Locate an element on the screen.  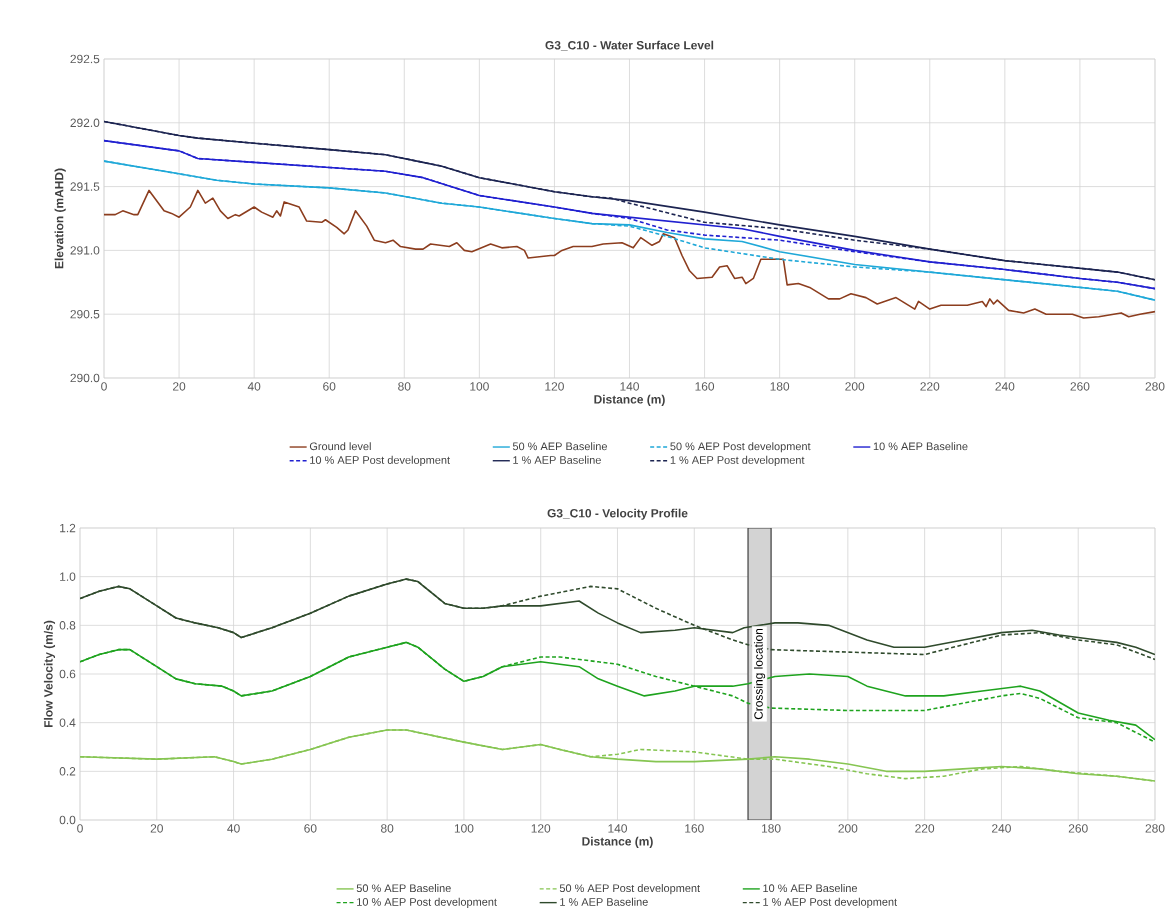
y-tick-label: 291.0 is located at coordinates (85, 250).